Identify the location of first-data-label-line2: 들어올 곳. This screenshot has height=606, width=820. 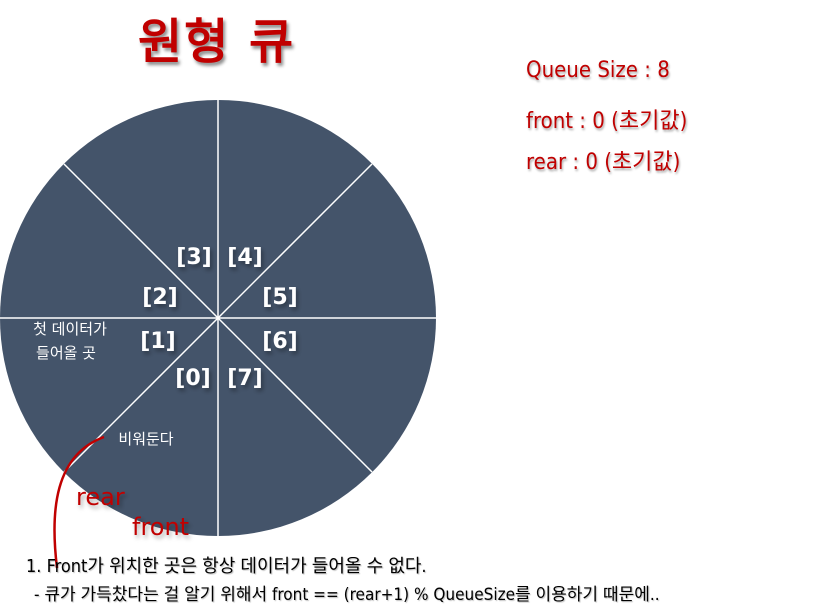
(66, 353).